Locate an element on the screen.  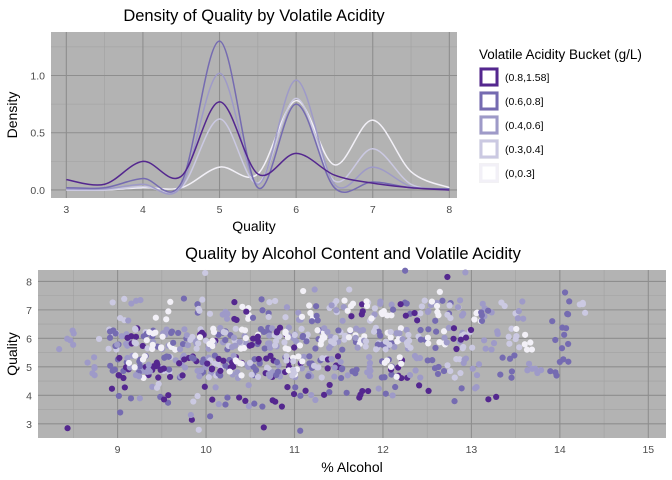
density-x-tick-label: 6 is located at coordinates (296, 210).